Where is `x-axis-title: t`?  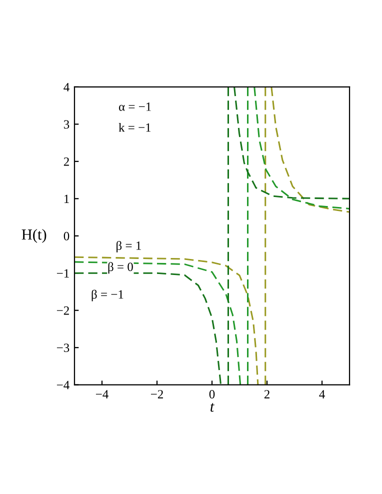 x-axis-title: t is located at coordinates (212, 407).